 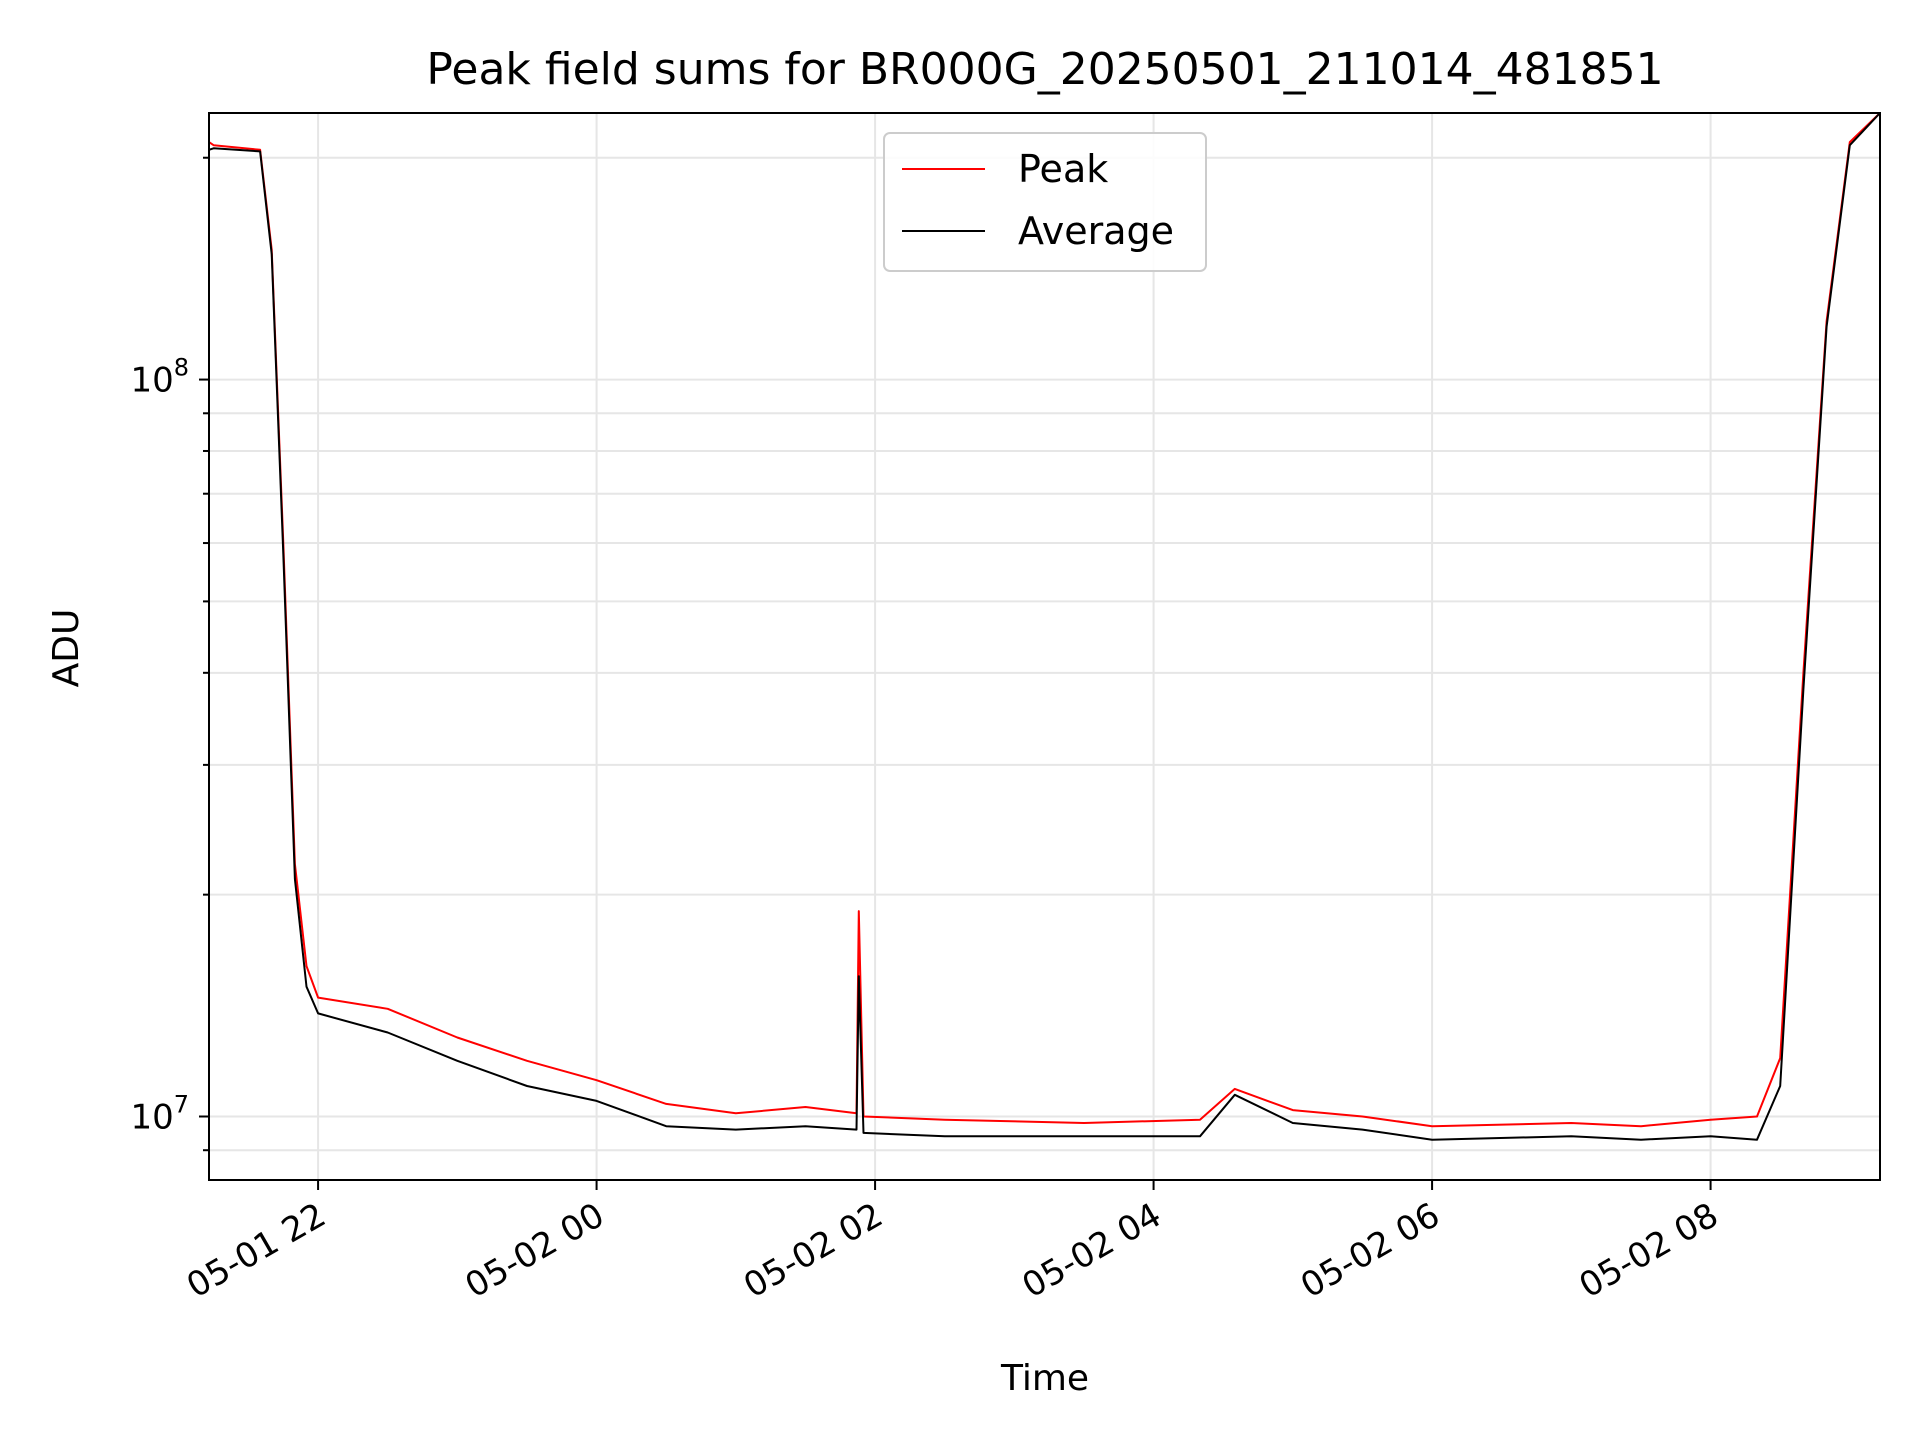 I want to click on y-tick-label: 10⁸, so click(x=159, y=377).